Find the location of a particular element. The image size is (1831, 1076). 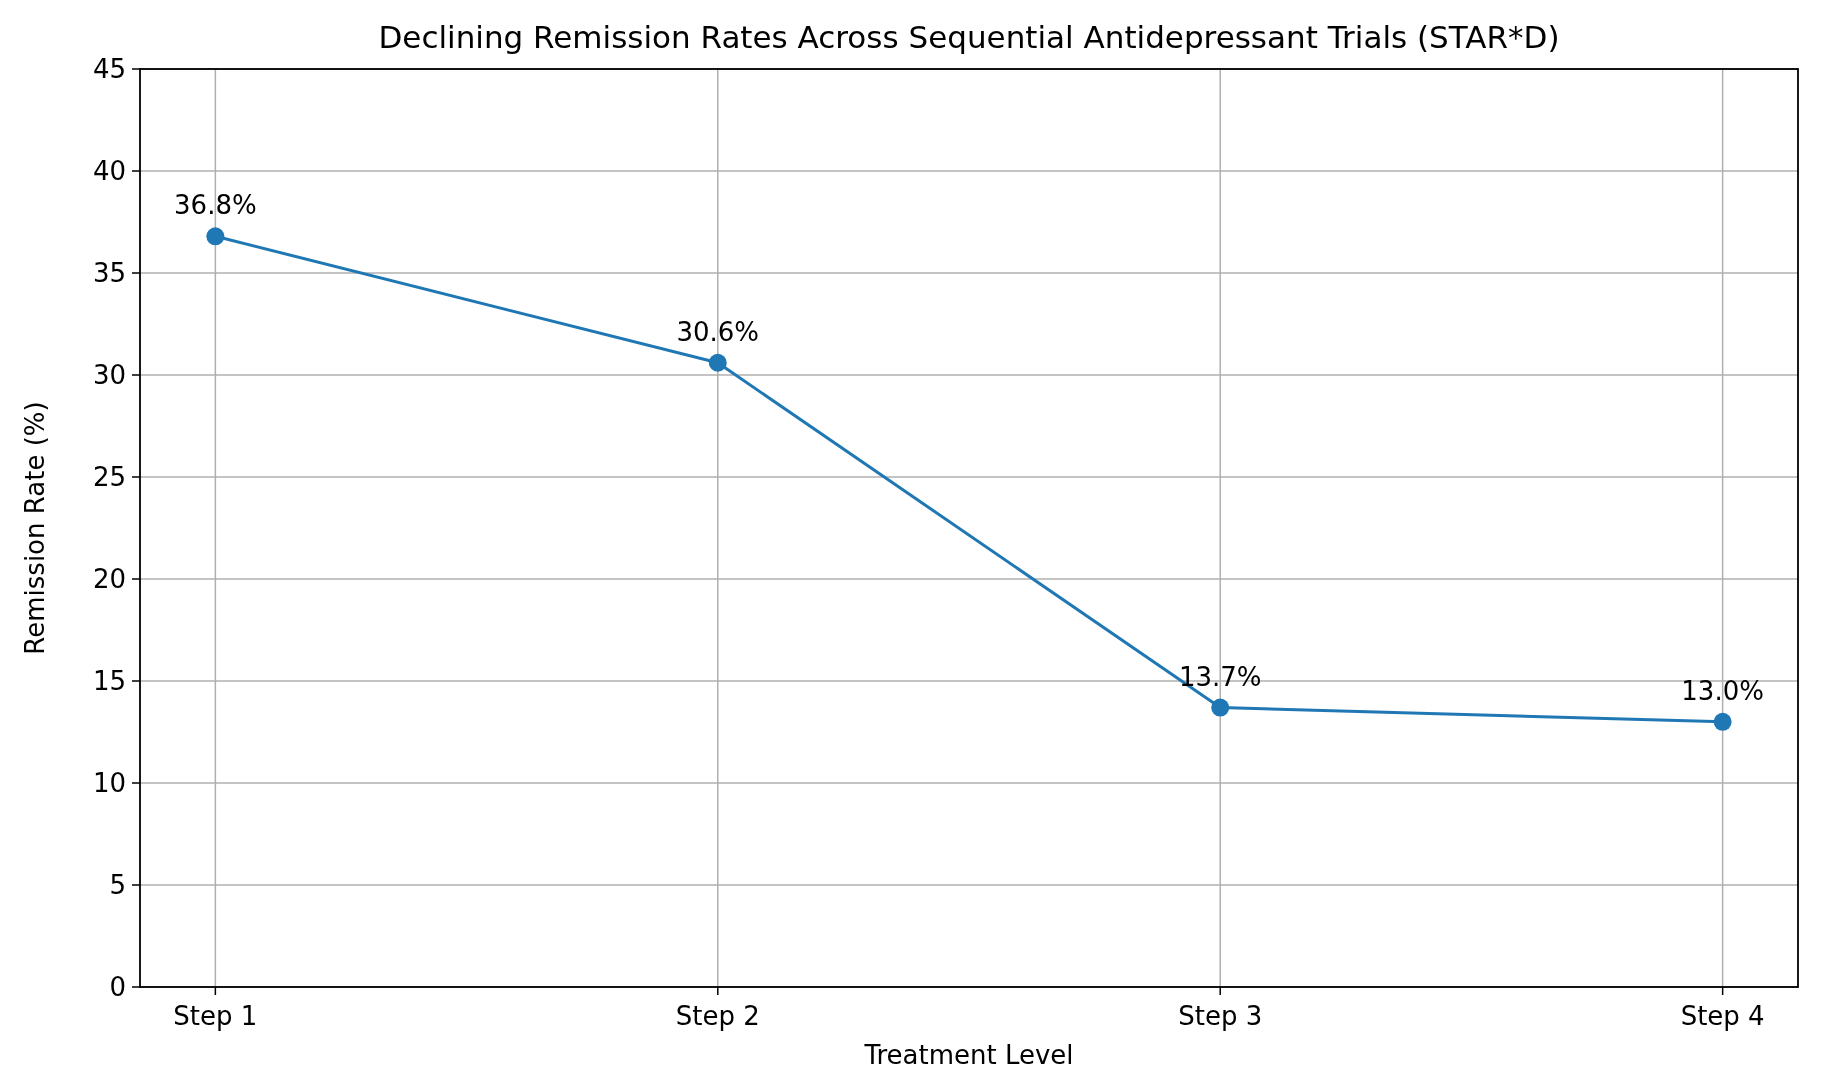

data-label: 13.0% is located at coordinates (1722, 690).